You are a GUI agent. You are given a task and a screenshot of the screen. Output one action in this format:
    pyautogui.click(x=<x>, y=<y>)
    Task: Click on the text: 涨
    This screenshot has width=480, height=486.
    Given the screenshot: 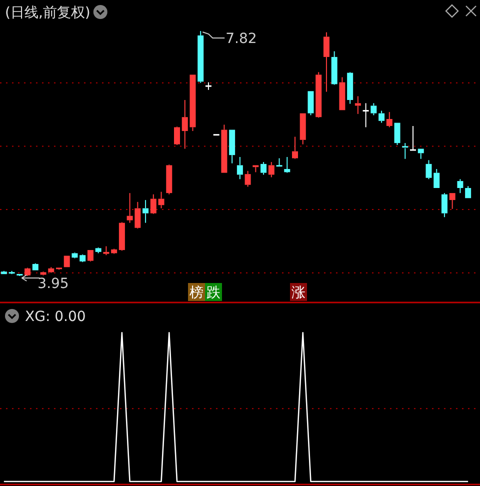 What is the action you would take?
    pyautogui.click(x=299, y=293)
    